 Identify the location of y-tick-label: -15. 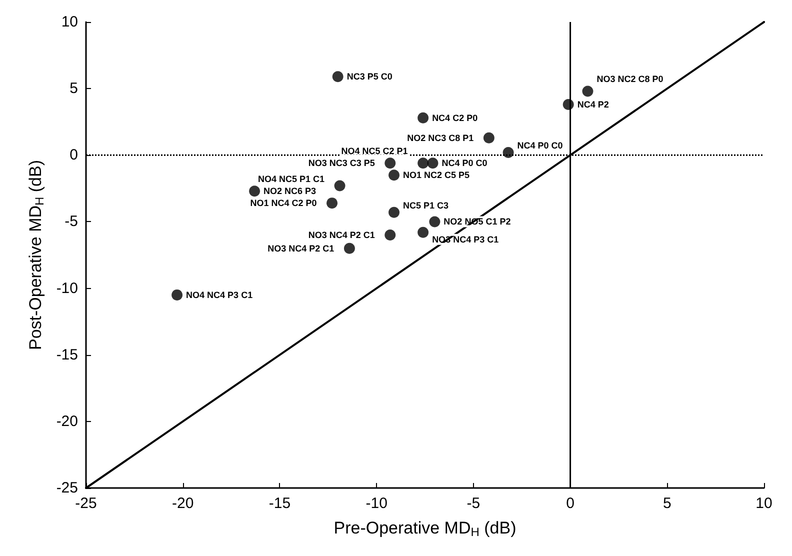
(67, 355).